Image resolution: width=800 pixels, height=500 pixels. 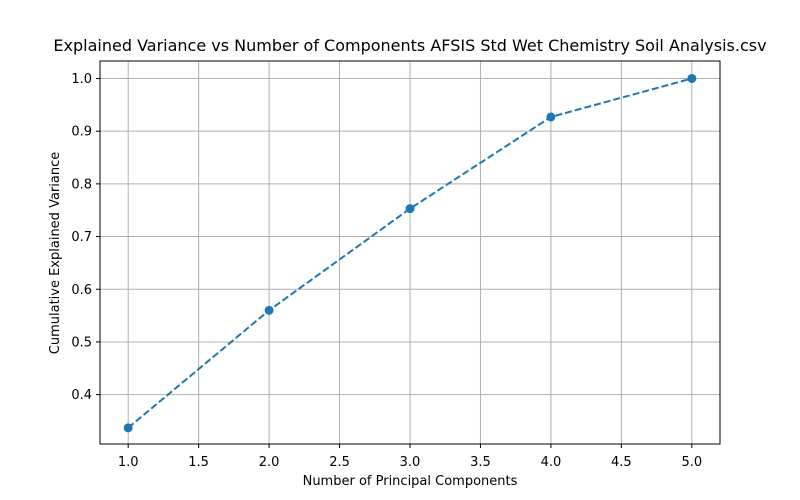 What do you see at coordinates (81, 184) in the screenshot?
I see `y-tick-label: 0.8` at bounding box center [81, 184].